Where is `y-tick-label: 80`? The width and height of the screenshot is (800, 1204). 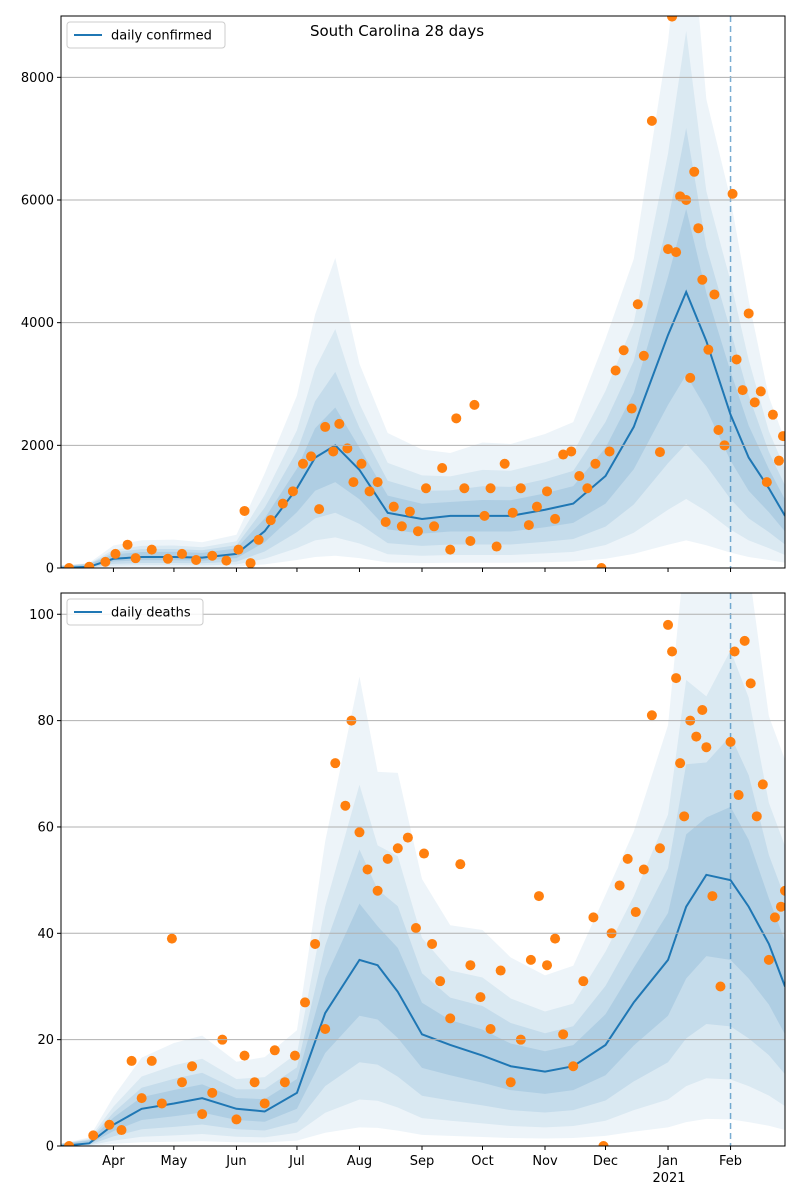 y-tick-label: 80 is located at coordinates (45, 721).